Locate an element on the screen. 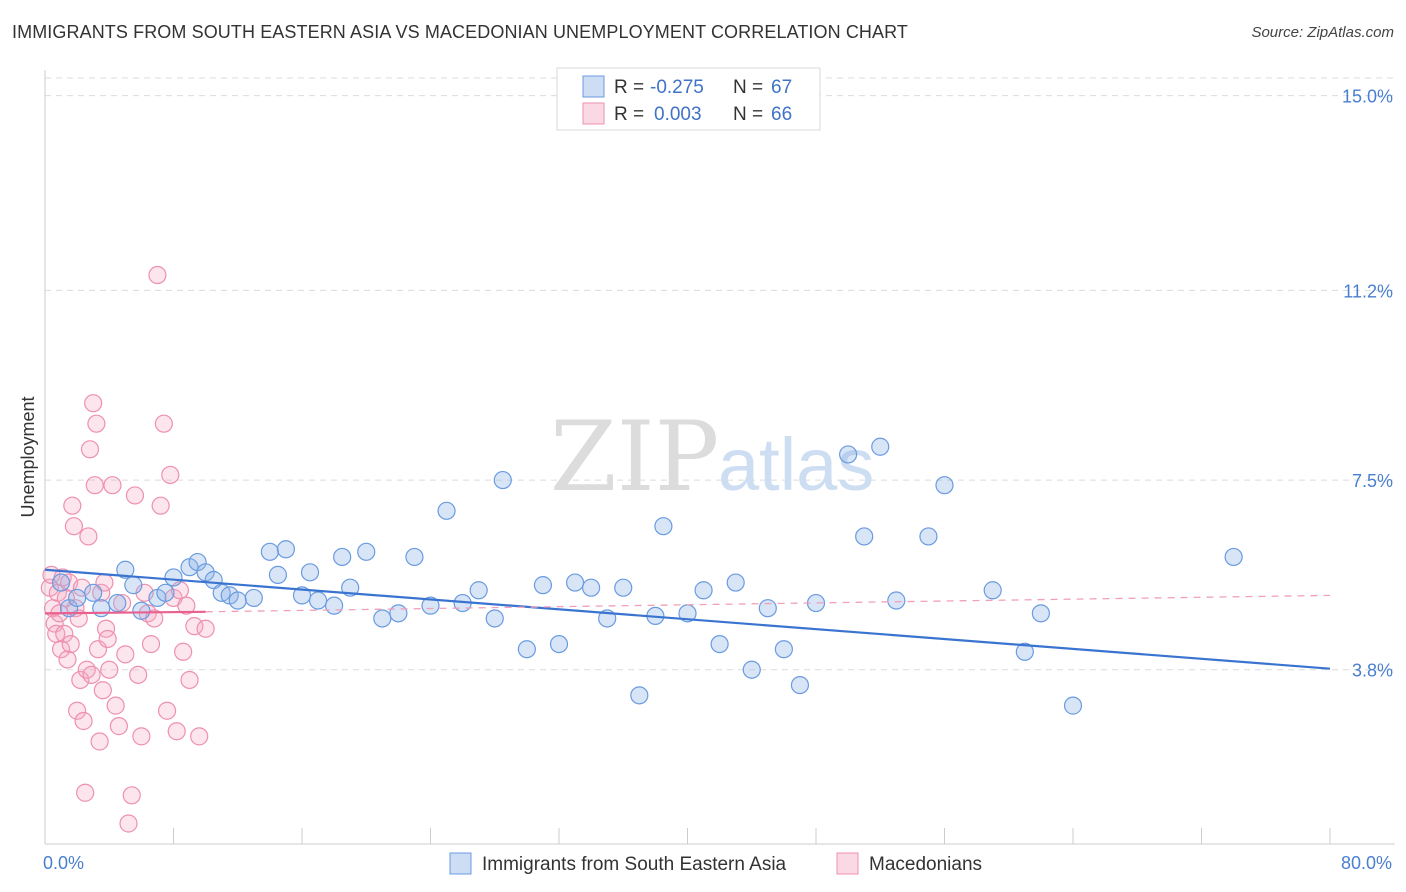  y-tick-label: 11.2% is located at coordinates (1368, 291).